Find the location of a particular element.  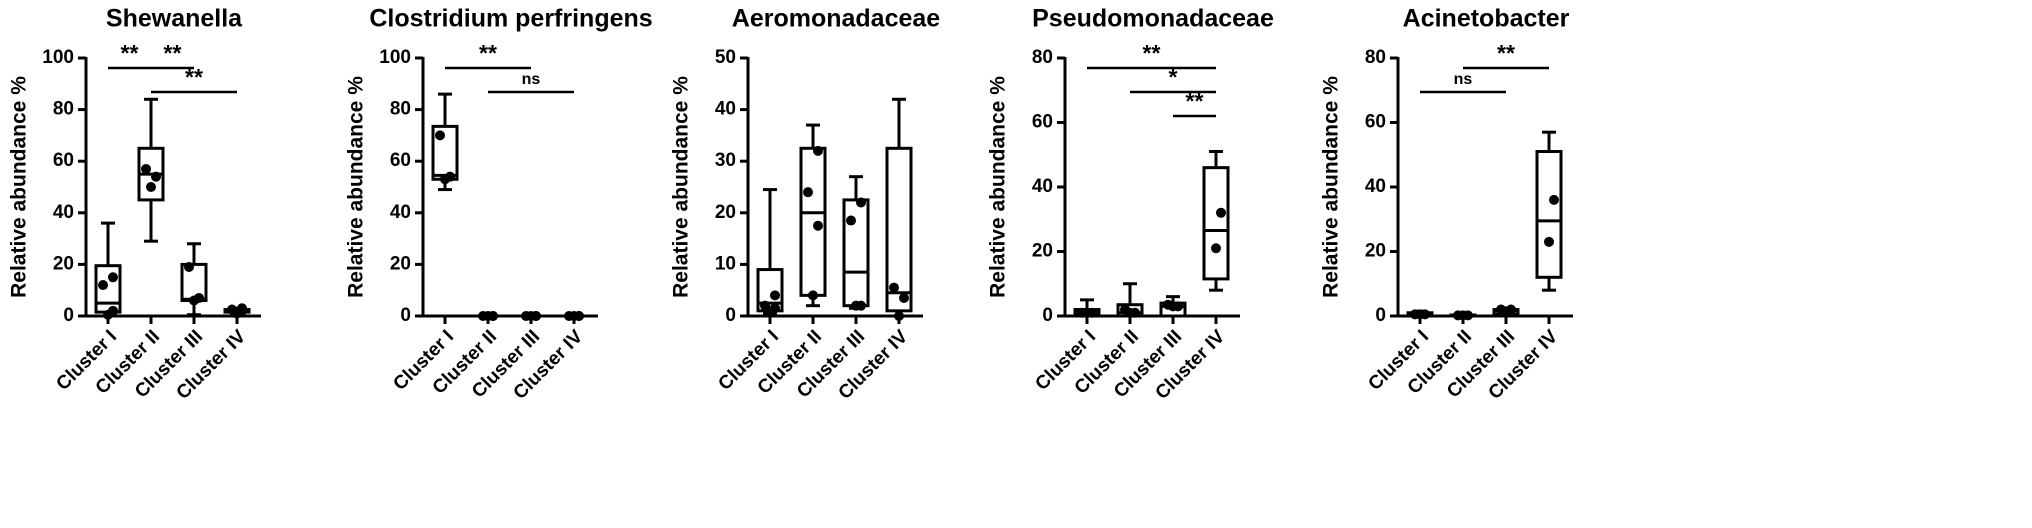

chart-title: Acinetobacter is located at coordinates (1486, 19).